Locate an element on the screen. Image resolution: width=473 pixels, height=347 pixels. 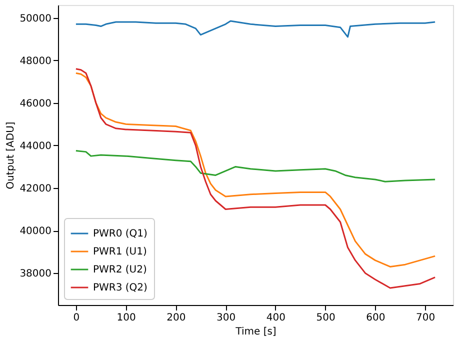
legend-label: PWR1 (U1) is located at coordinates (120, 252).